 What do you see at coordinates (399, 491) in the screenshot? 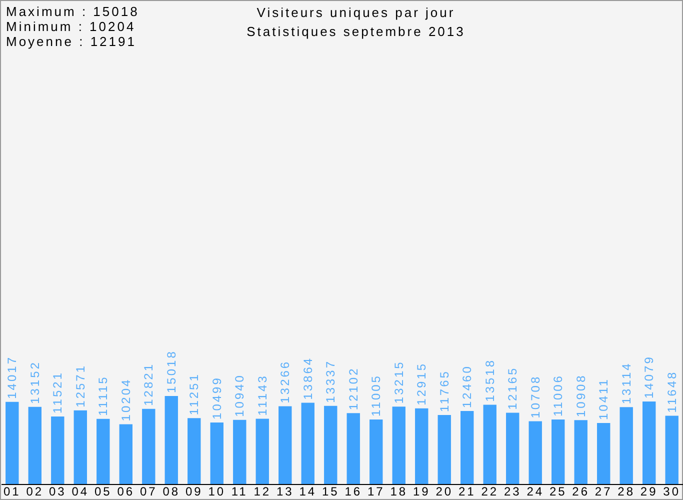
I see `x-tick-label: 18` at bounding box center [399, 491].